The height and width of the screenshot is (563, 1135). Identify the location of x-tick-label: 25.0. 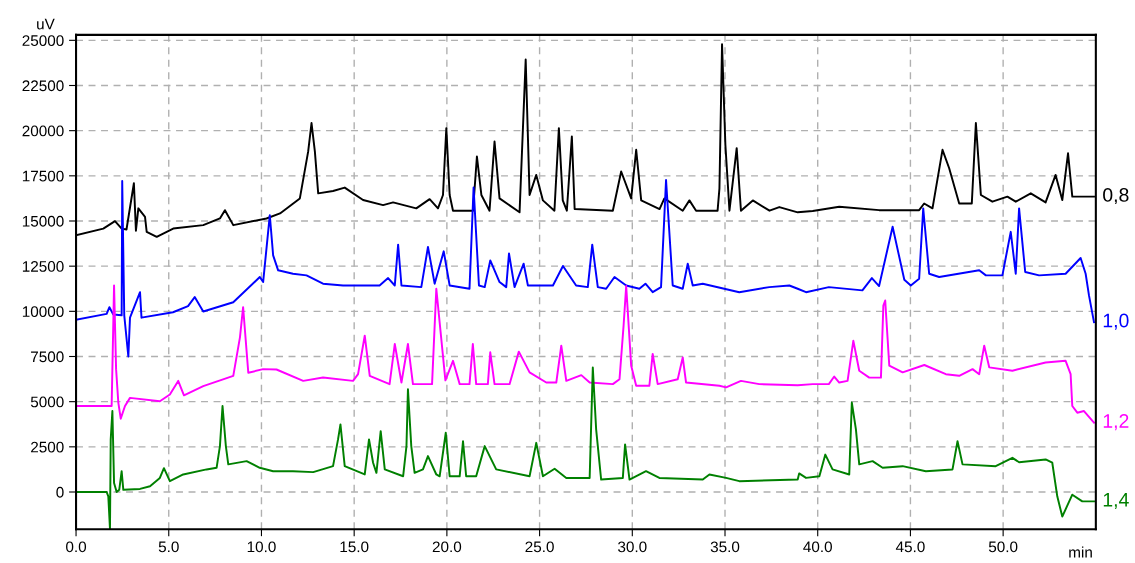
(539, 547).